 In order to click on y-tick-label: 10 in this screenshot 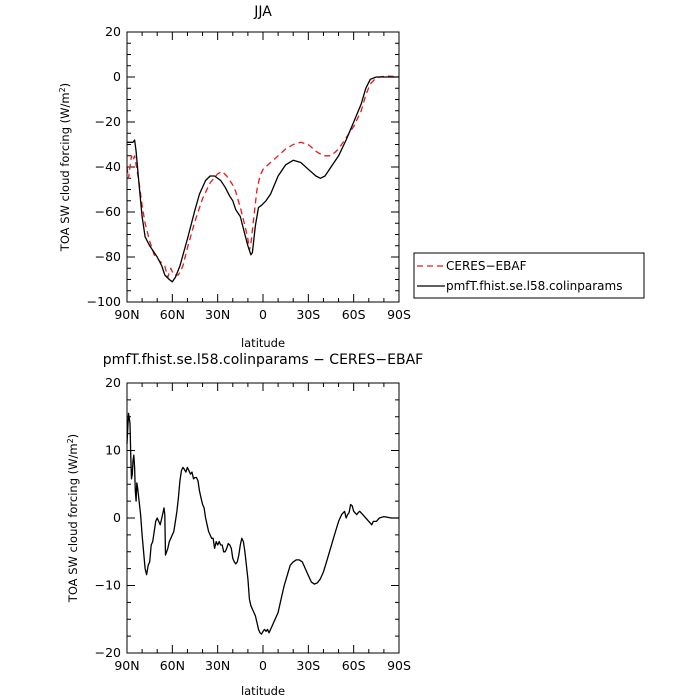, I will do `click(113, 450)`.